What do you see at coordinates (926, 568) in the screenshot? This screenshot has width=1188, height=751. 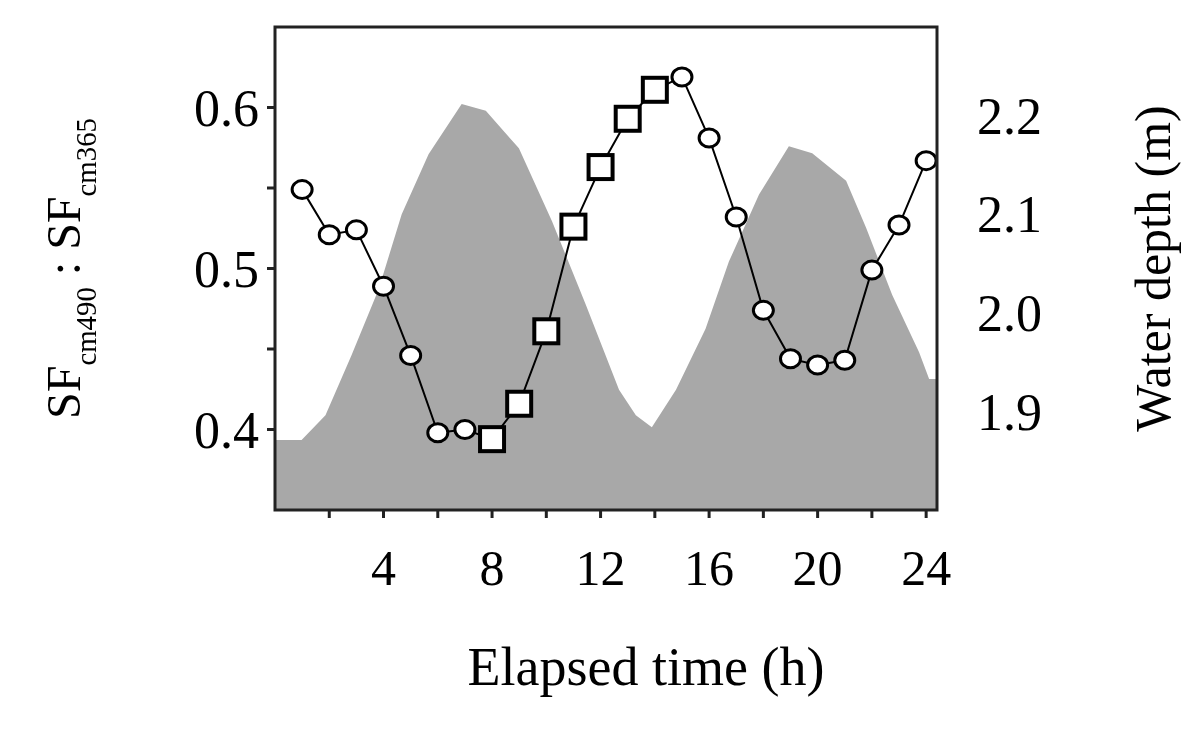 I see `x-tick-label: 24` at bounding box center [926, 568].